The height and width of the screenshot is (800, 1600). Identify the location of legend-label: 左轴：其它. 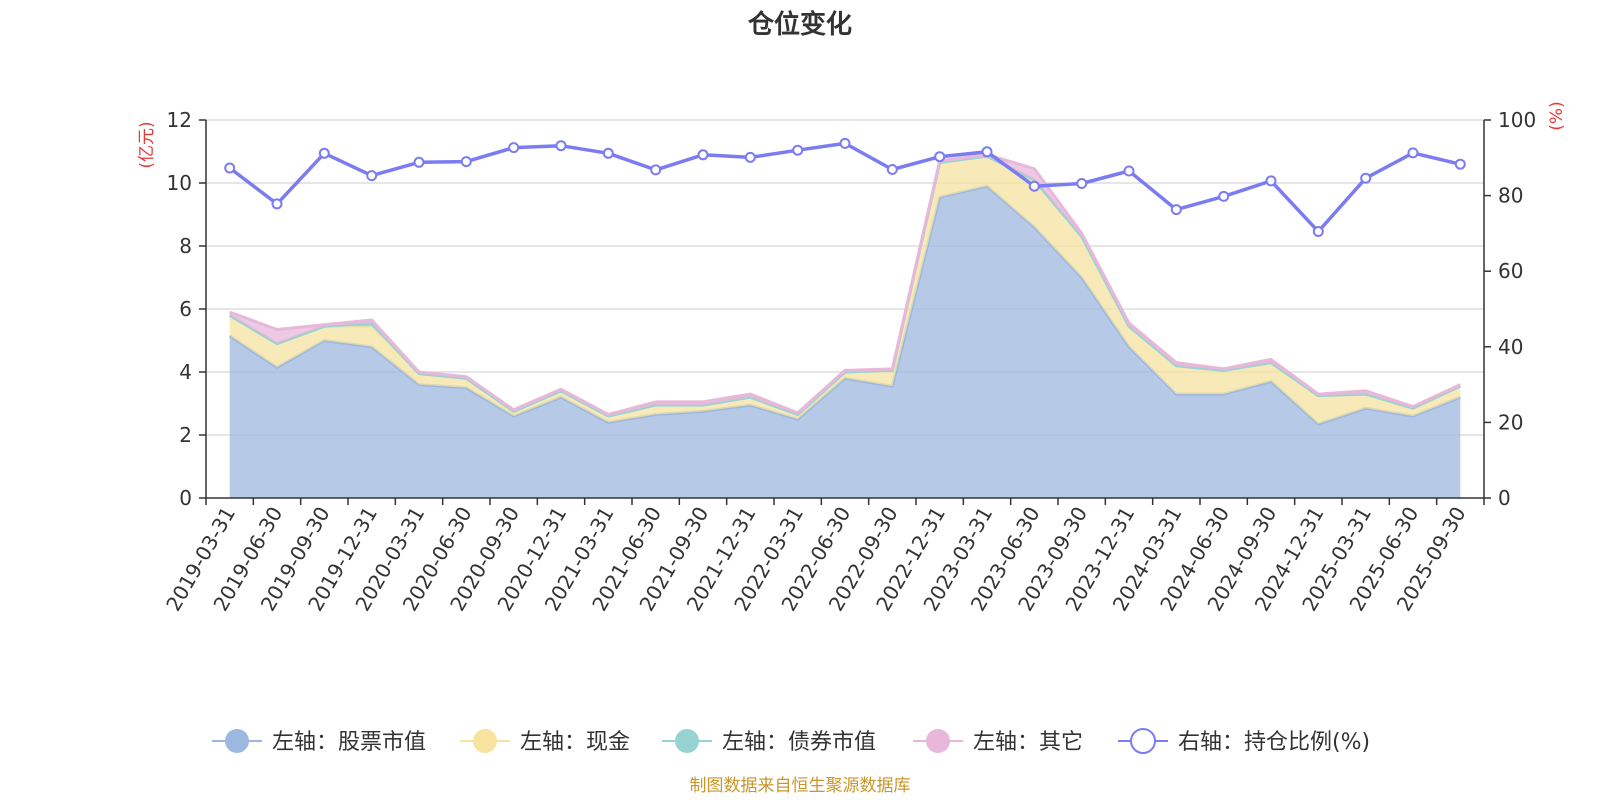
(1028, 742).